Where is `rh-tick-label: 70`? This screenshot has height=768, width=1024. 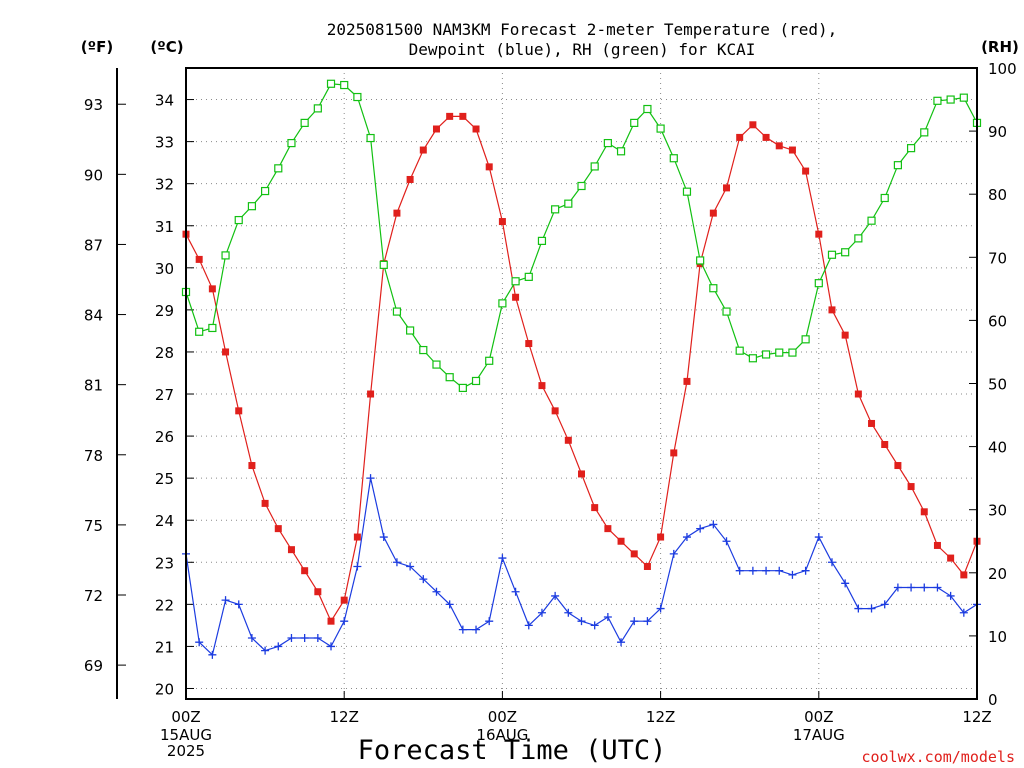 rh-tick-label: 70 is located at coordinates (997, 258).